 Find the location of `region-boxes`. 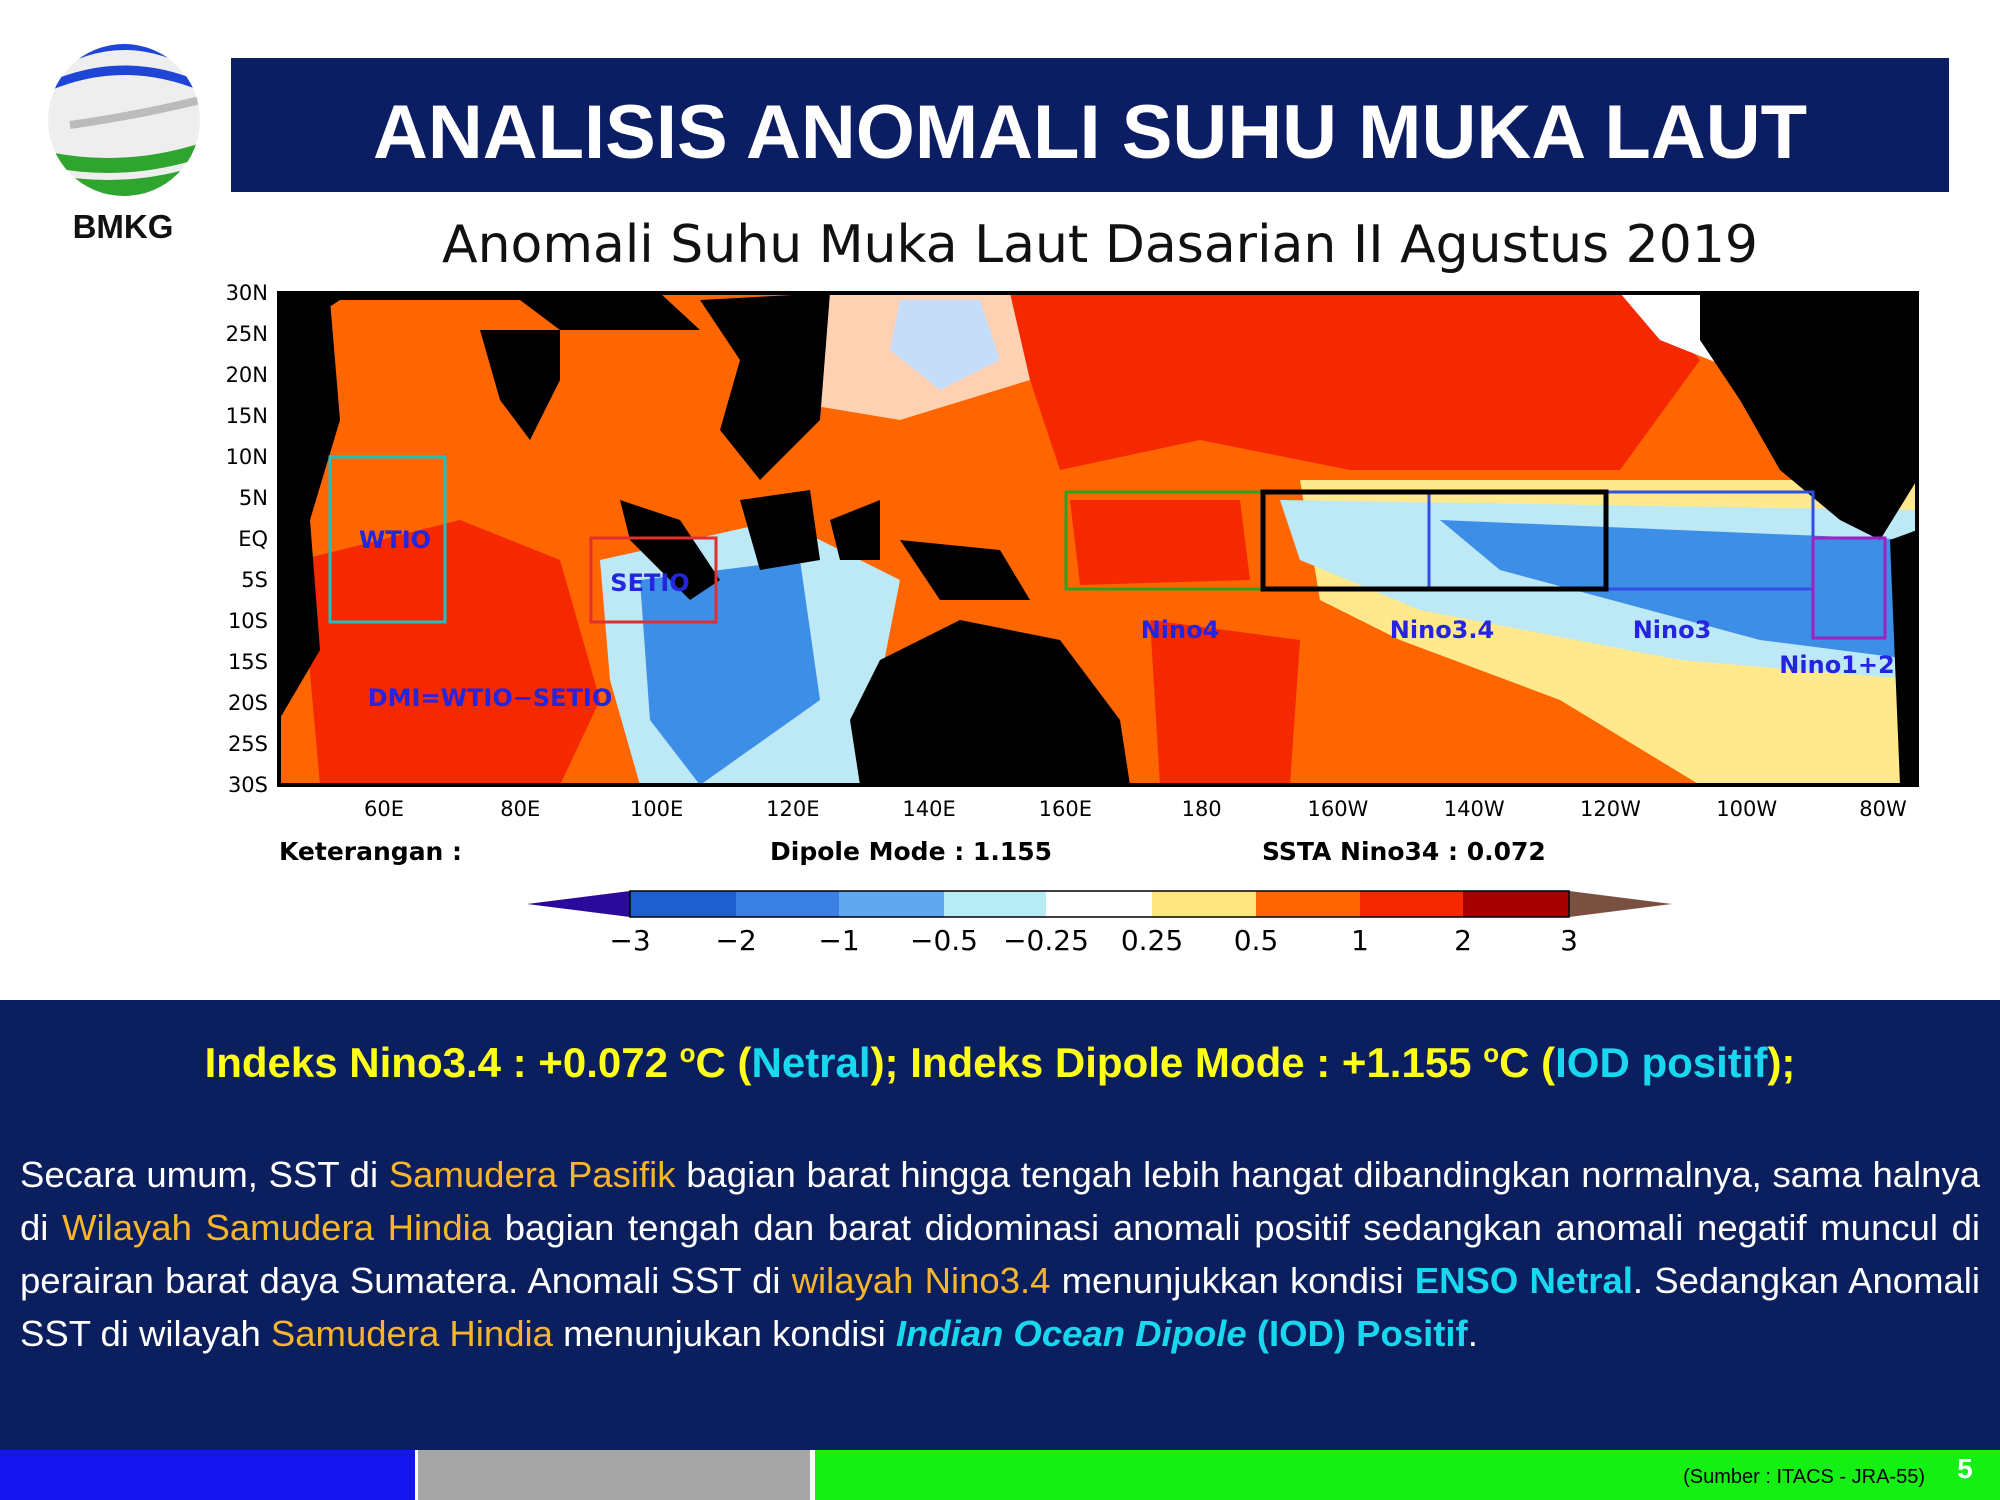

region-boxes is located at coordinates (1107, 547).